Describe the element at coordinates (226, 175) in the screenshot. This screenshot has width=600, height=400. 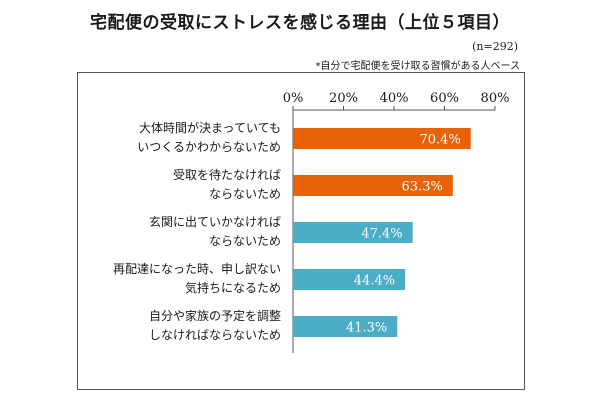
I see `category-label-line: 受取を待たなければ` at that location.